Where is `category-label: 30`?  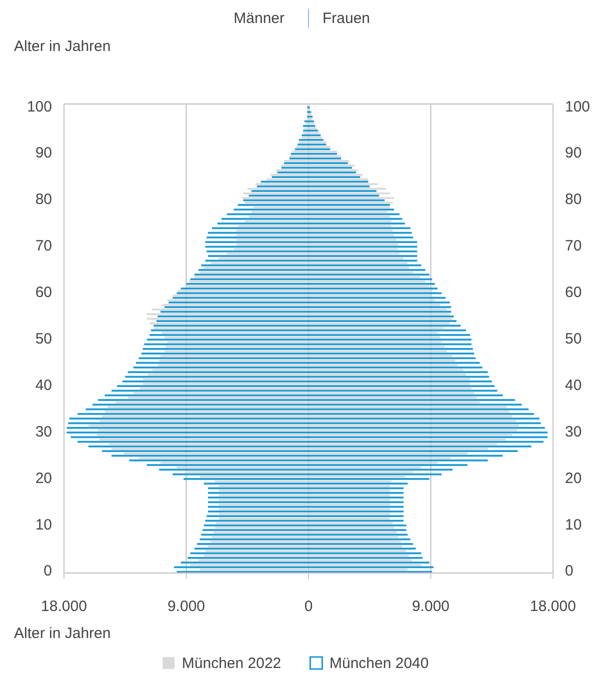 category-label: 30 is located at coordinates (573, 431).